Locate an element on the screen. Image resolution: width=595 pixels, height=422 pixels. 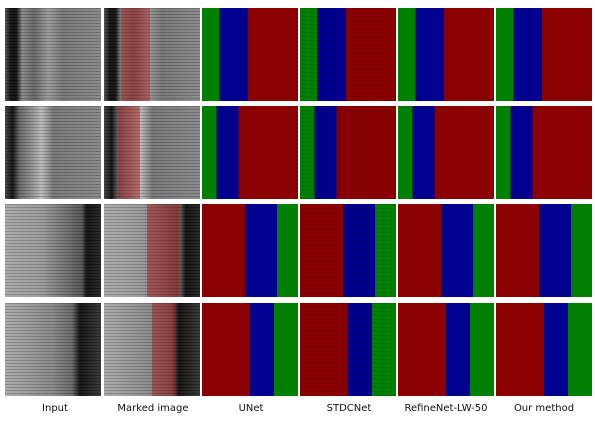
column-label: Input is located at coordinates (55, 408).